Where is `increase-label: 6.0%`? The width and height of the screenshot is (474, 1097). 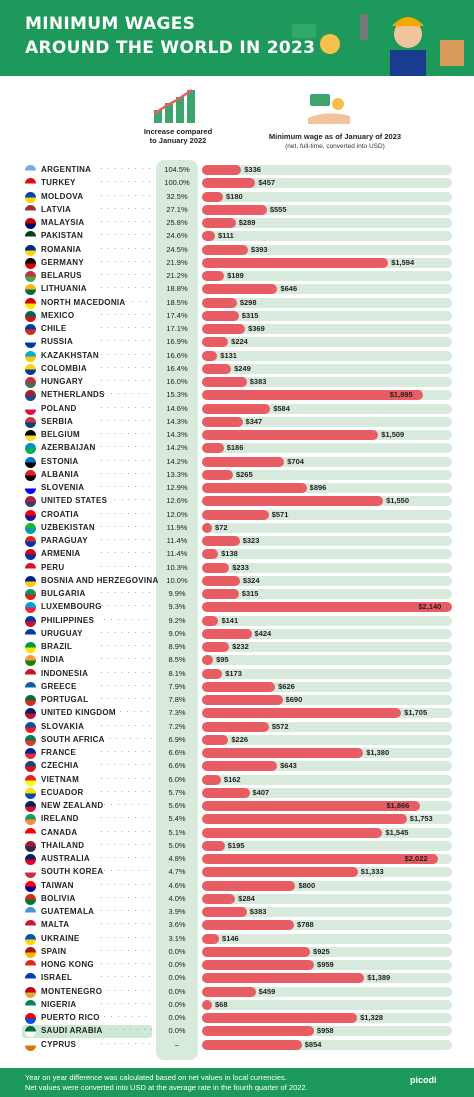
increase-label: 6.0% is located at coordinates (177, 779).